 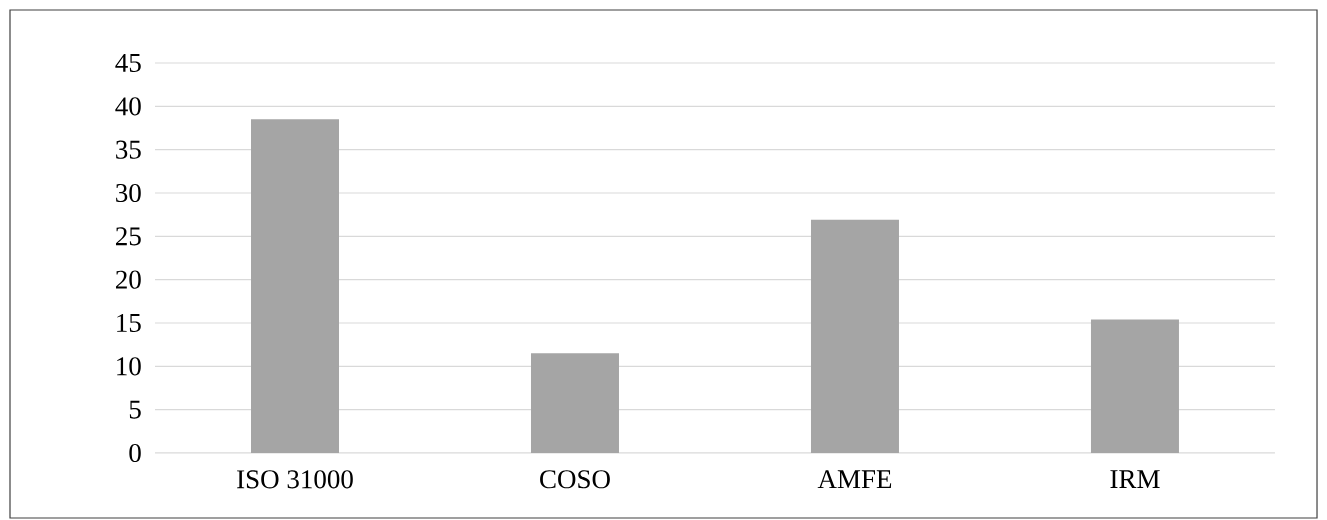 I want to click on y-tick-label: 35, so click(x=128, y=149).